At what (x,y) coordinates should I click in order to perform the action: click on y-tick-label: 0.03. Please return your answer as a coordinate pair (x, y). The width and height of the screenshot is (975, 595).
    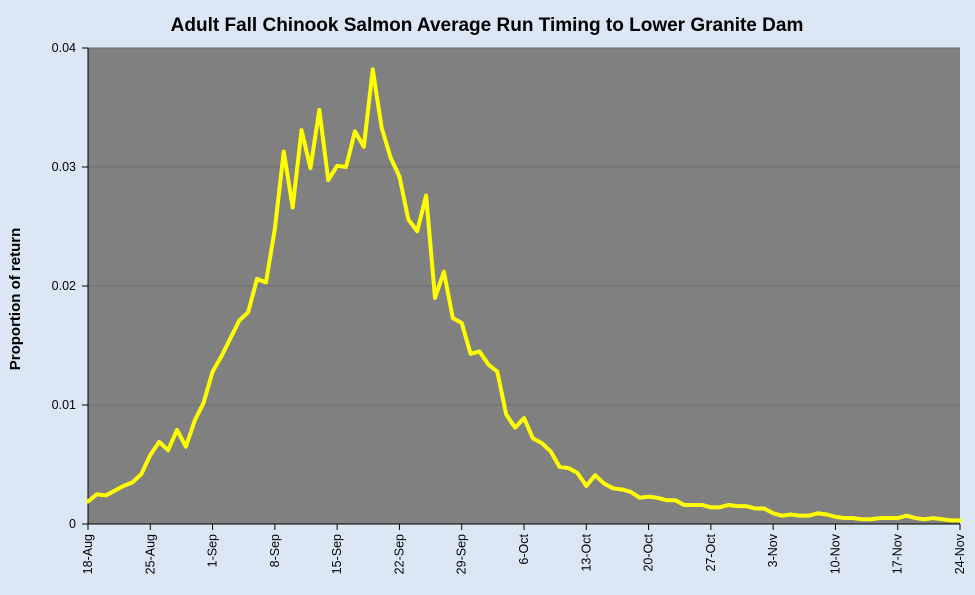
    Looking at the image, I should click on (64, 167).